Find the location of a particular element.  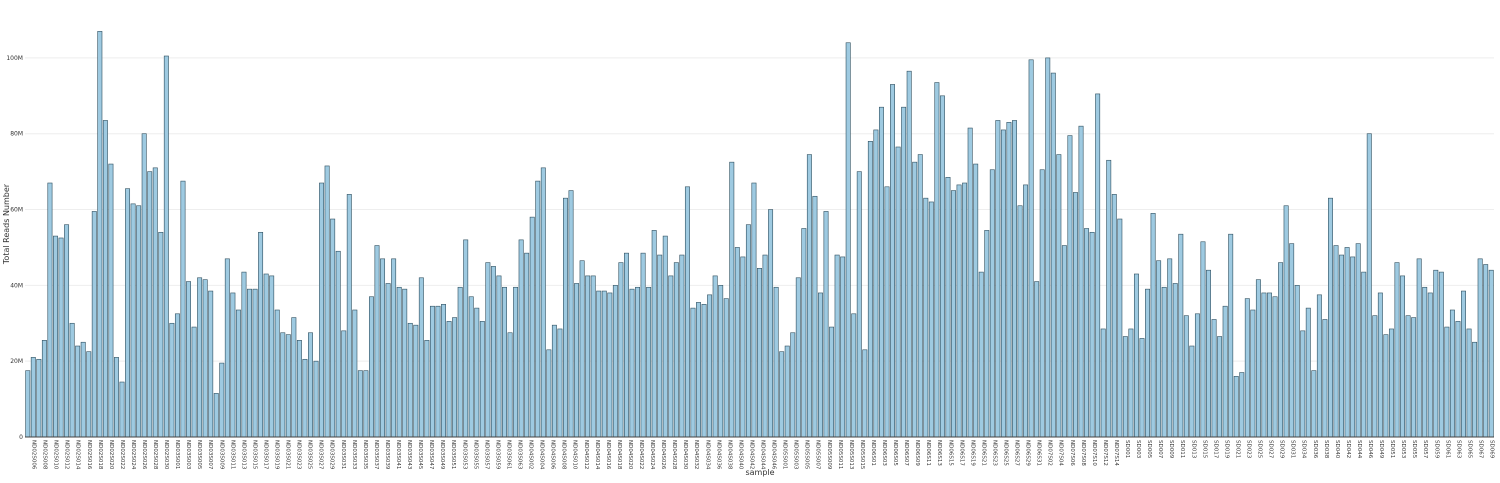

x-tick-label: SD019 is located at coordinates (1226, 449).